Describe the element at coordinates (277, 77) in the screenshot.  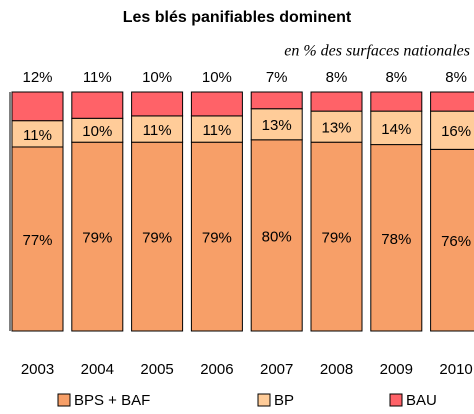
I see `data-label: 7%` at that location.